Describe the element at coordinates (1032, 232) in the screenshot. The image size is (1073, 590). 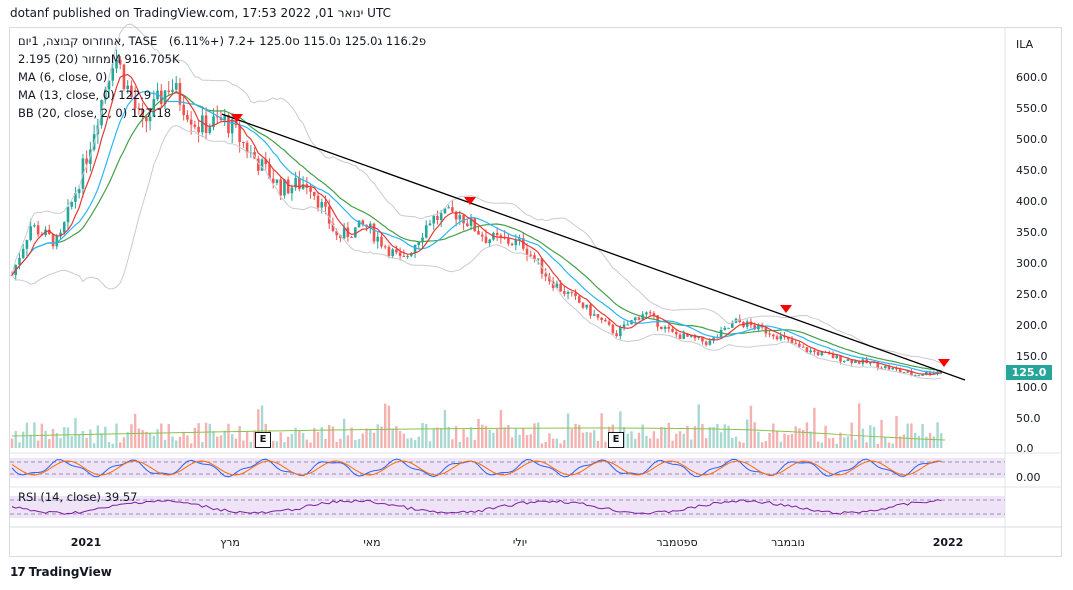
I see `price-tick-label: 350.0` at that location.